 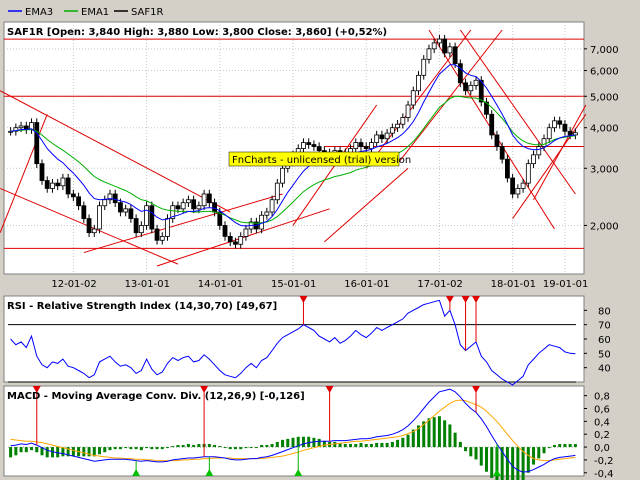 What do you see at coordinates (604, 326) in the screenshot?
I see `rsi-y-tick-label: 70` at bounding box center [604, 326].